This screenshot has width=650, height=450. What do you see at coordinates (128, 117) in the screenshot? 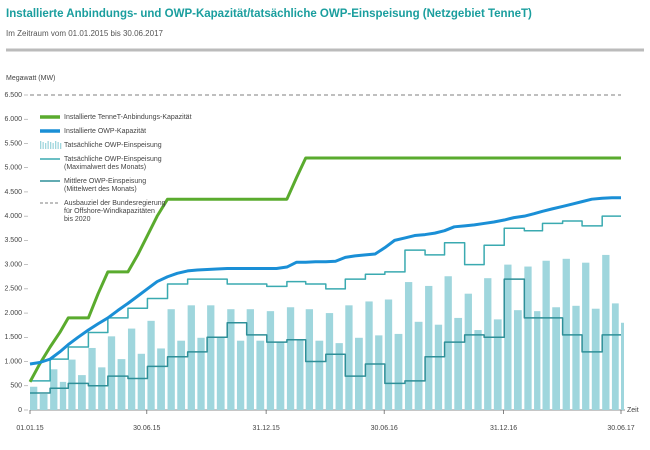
I see `legend-label: Installierte TenneT-Anbindungs-Kapazität` at bounding box center [128, 117].